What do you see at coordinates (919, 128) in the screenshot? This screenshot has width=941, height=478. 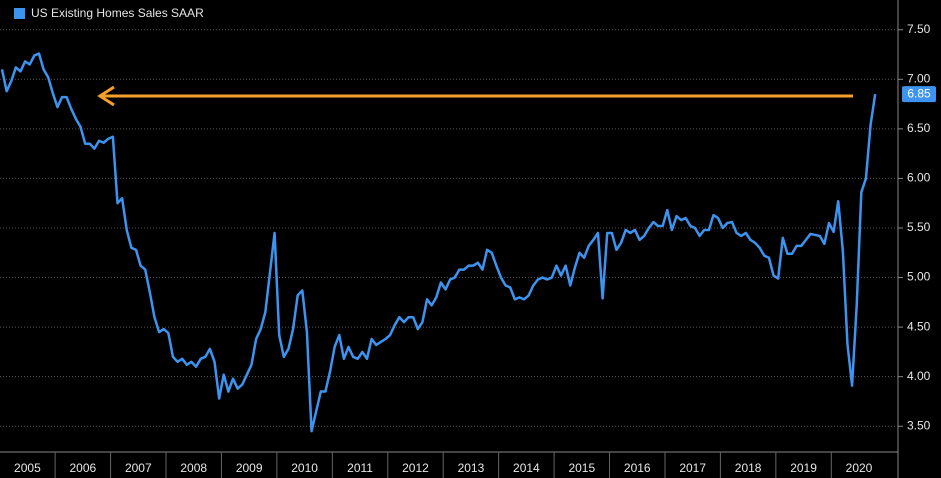 I see `y-tick-label: 6.50` at bounding box center [919, 128].